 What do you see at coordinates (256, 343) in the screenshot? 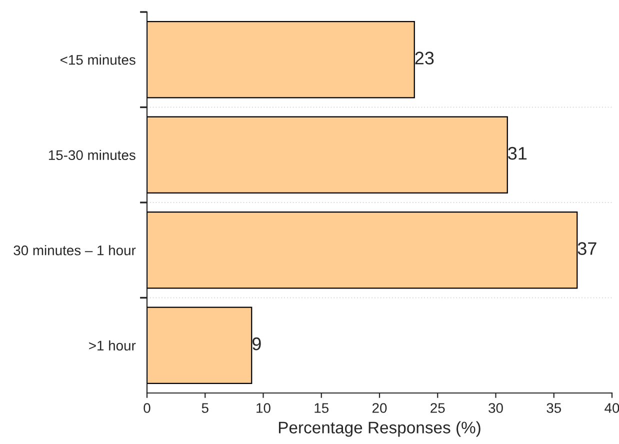
I see `data-label: 9` at bounding box center [256, 343].